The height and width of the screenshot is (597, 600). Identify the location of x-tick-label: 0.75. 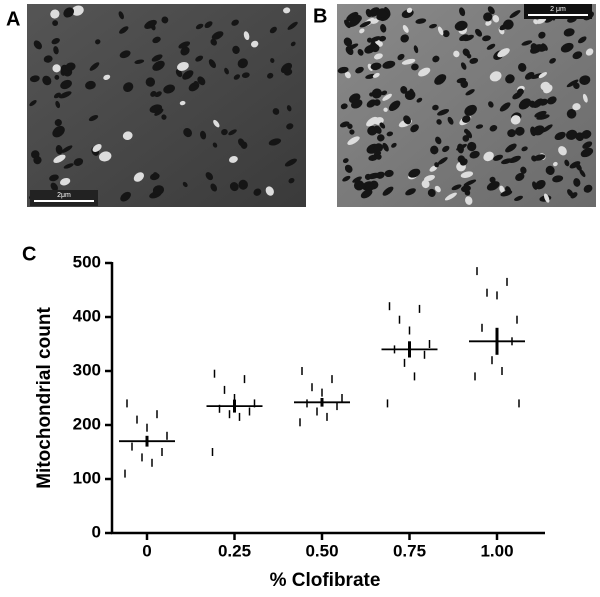
(409, 550).